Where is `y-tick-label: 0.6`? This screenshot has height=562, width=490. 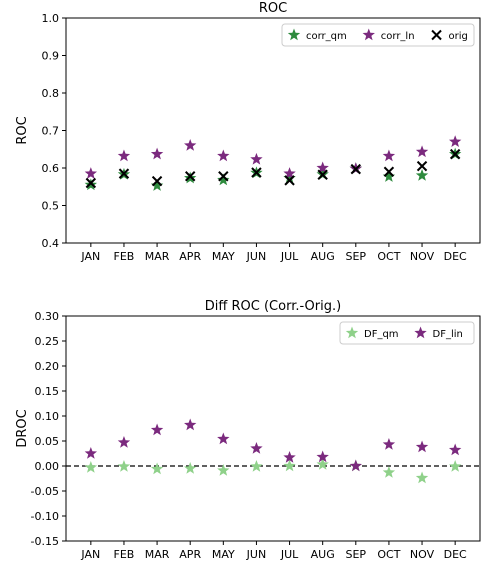
y-tick-label: 0.6 is located at coordinates (51, 168).